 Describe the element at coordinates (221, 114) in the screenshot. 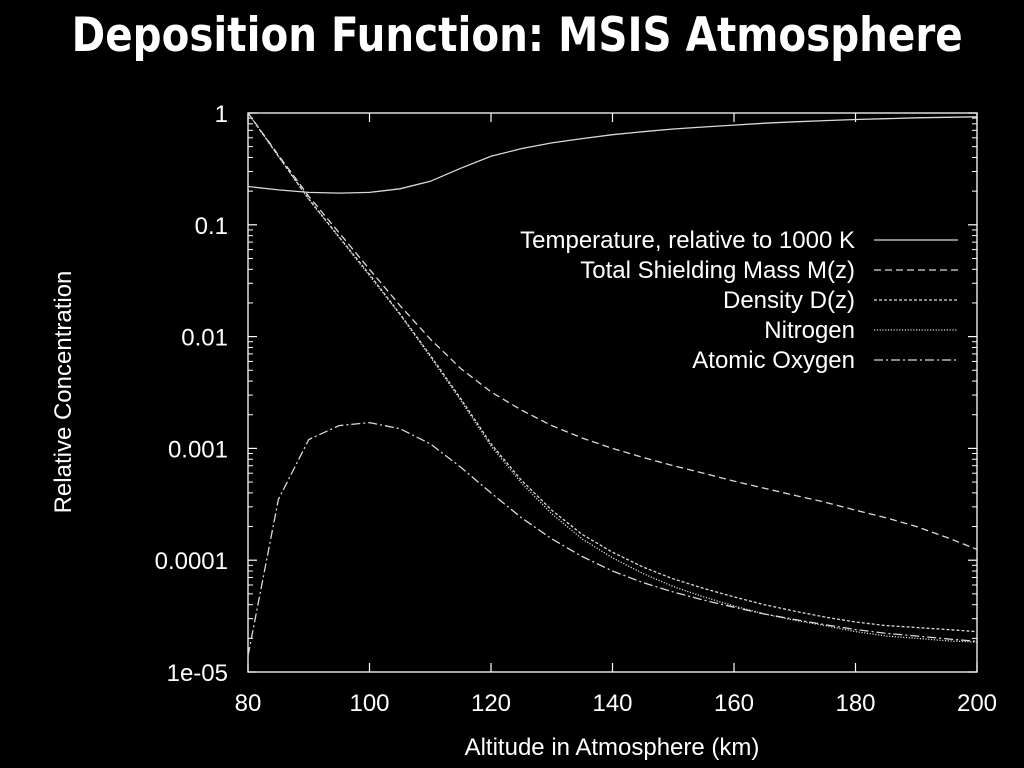

I see `y-tick-label: 1` at that location.